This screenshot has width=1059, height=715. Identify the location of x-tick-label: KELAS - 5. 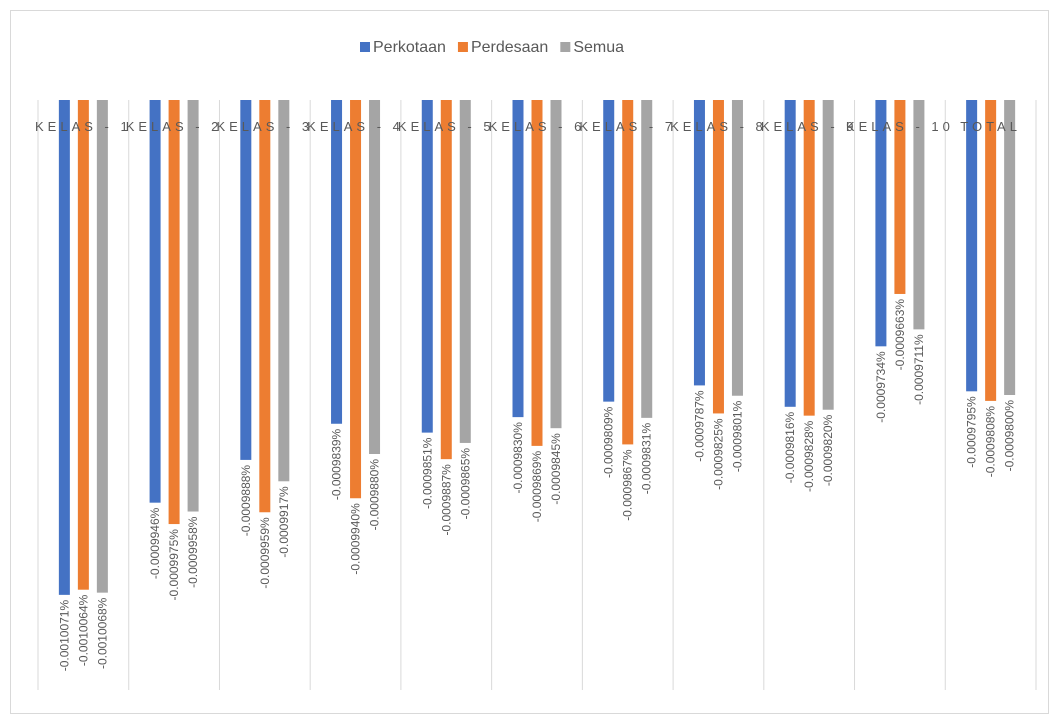
(446, 126).